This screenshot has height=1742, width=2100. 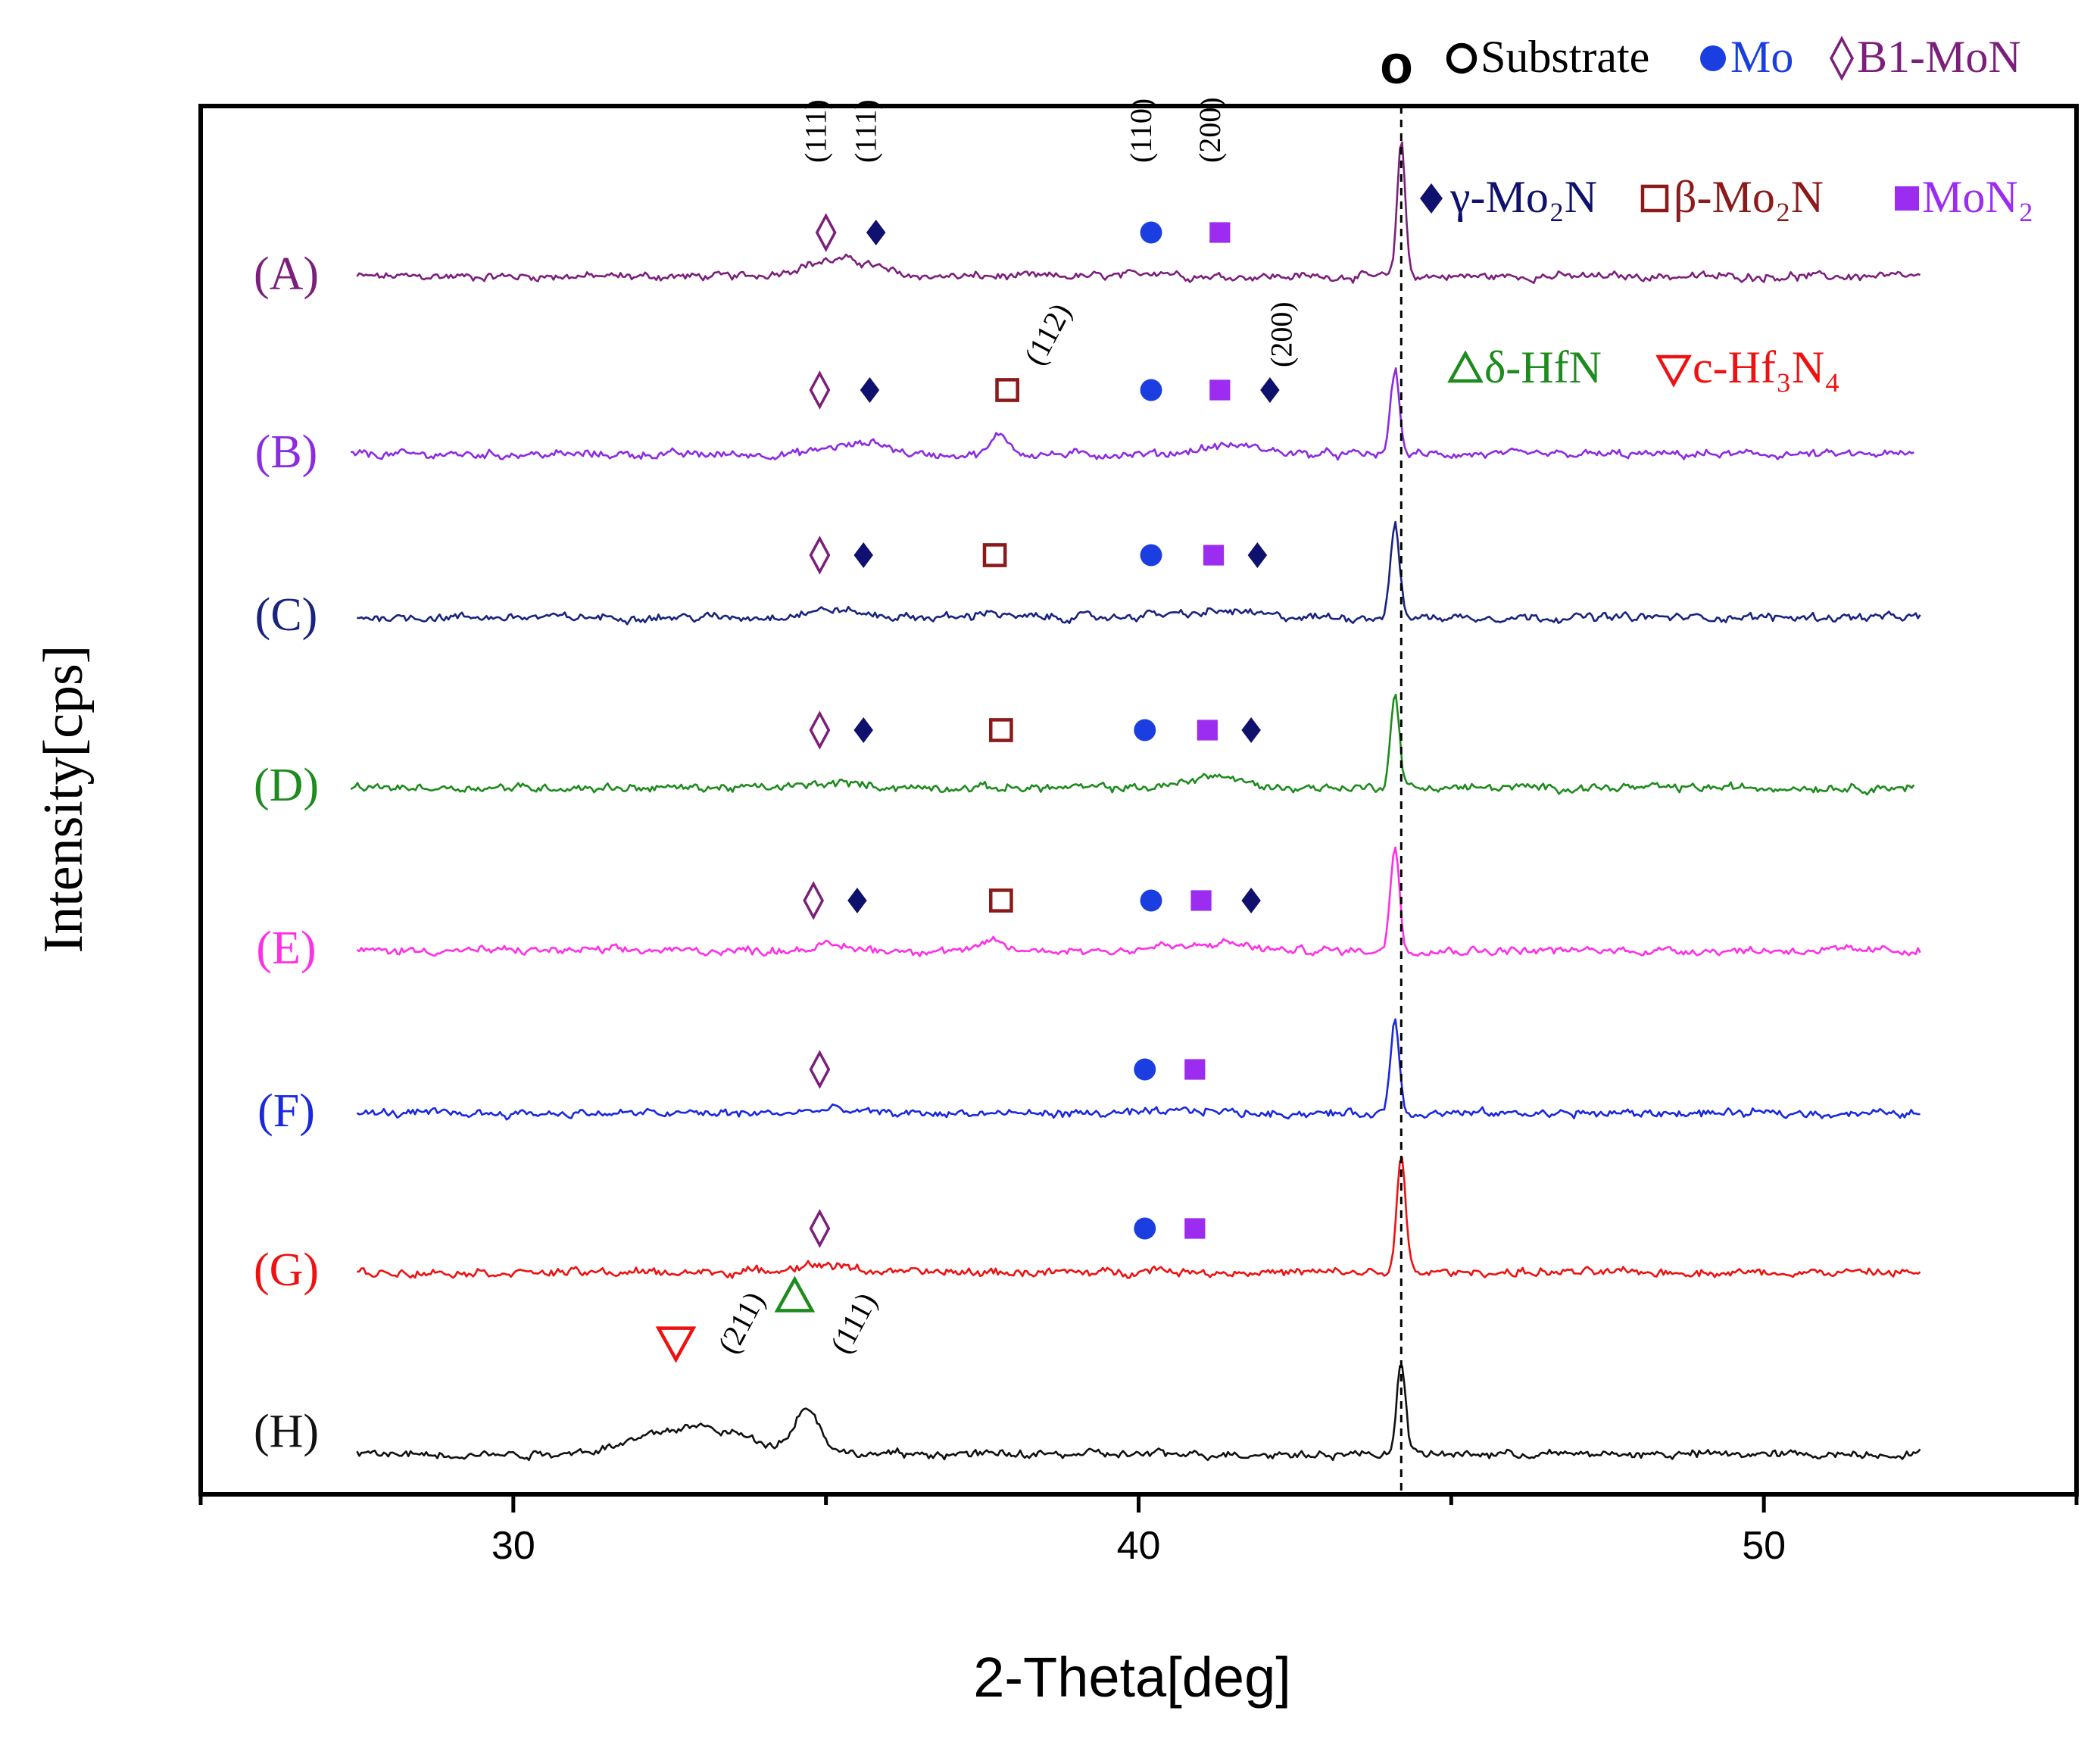 What do you see at coordinates (513, 1546) in the screenshot?
I see `x-tick-label: 30` at bounding box center [513, 1546].